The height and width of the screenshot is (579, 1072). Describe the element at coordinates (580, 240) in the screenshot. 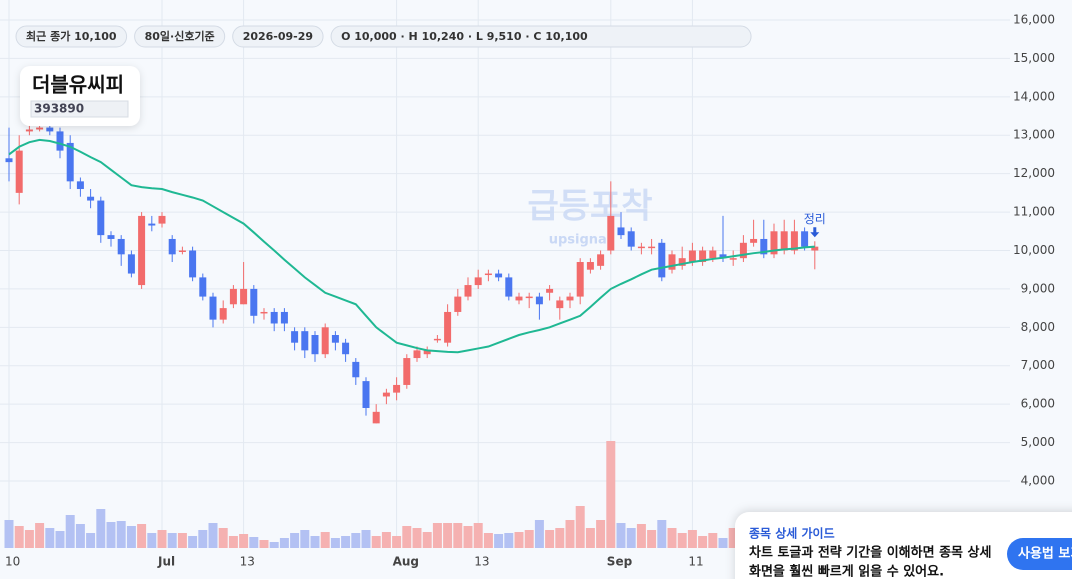

I see `watermark-subtitle: upsignal` at that location.